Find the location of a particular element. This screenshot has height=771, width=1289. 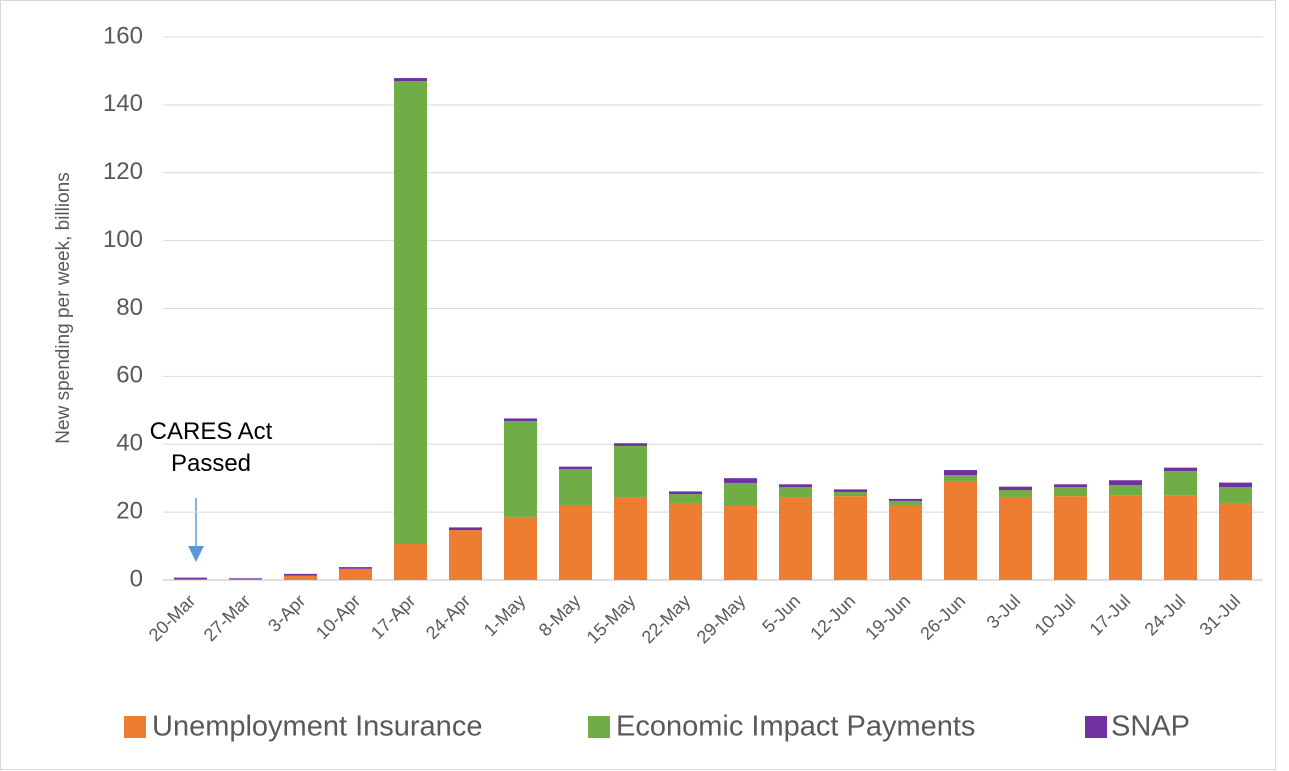

legend-label: SNAP is located at coordinates (1150, 727).